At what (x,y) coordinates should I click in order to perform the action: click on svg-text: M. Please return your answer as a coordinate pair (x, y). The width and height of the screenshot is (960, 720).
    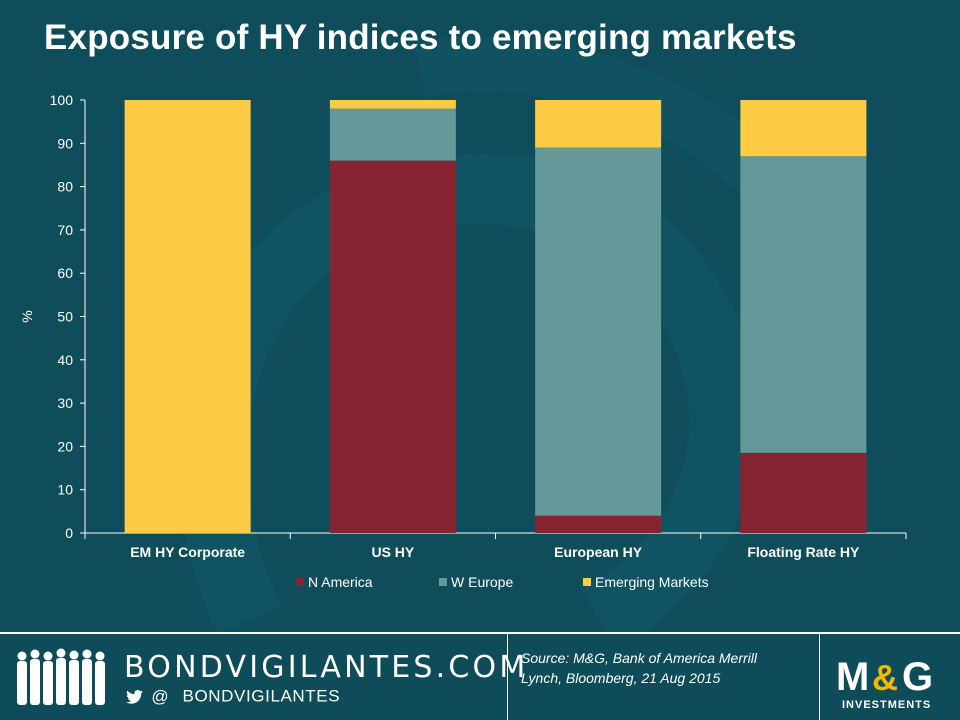
    Looking at the image, I should click on (851, 677).